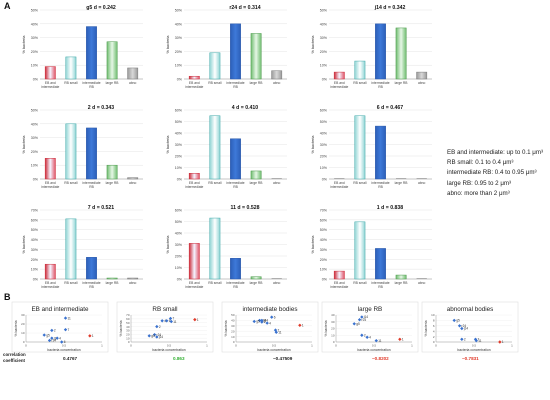 This screenshot has width=550, height=400. What do you see at coordinates (270, 309) in the screenshot?
I see `scatter-title: intermediate bodies` at bounding box center [270, 309].